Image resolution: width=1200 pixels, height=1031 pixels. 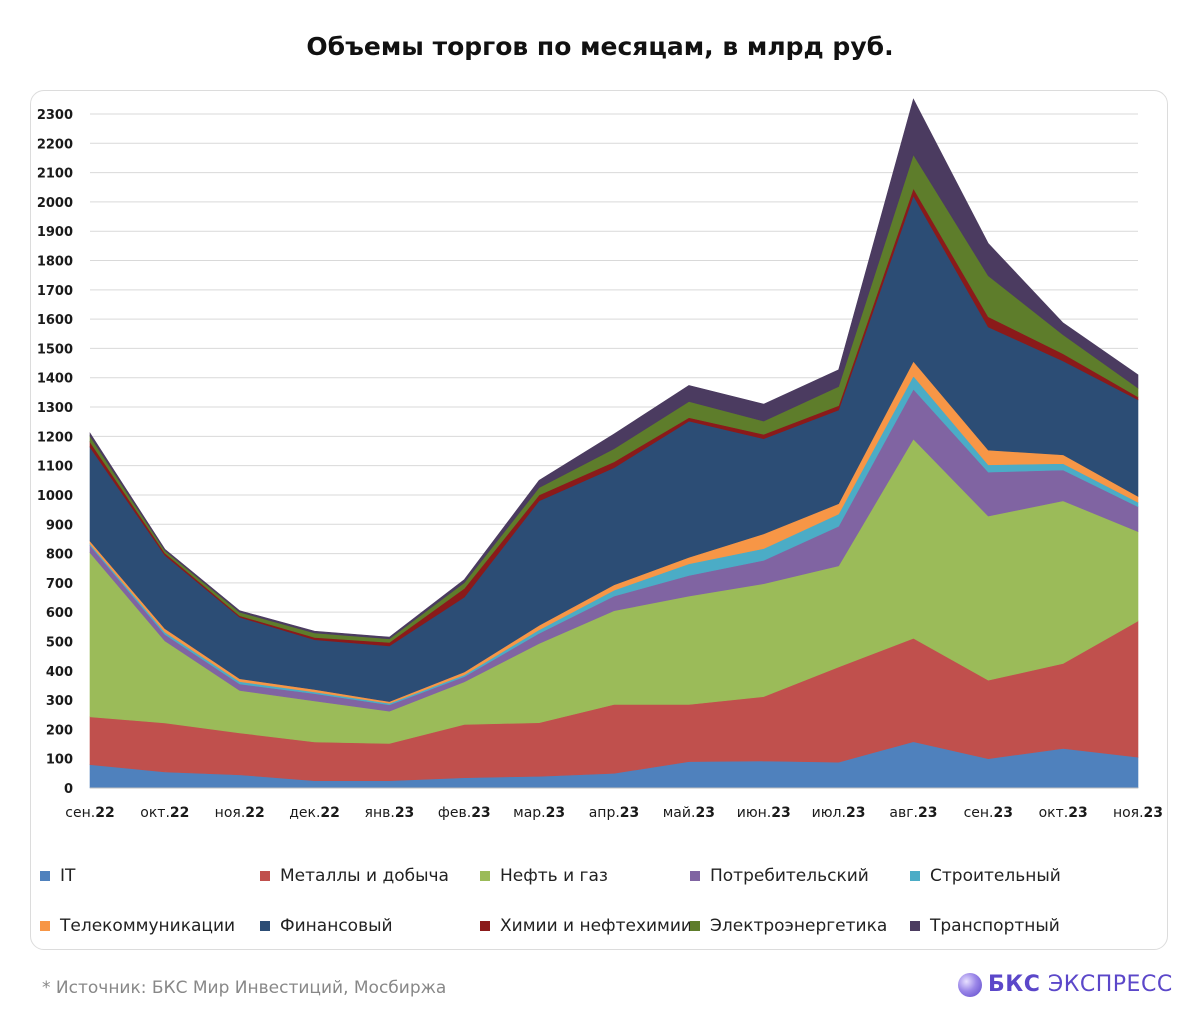 I want to click on y-tick-label: 1900, so click(x=55, y=232).